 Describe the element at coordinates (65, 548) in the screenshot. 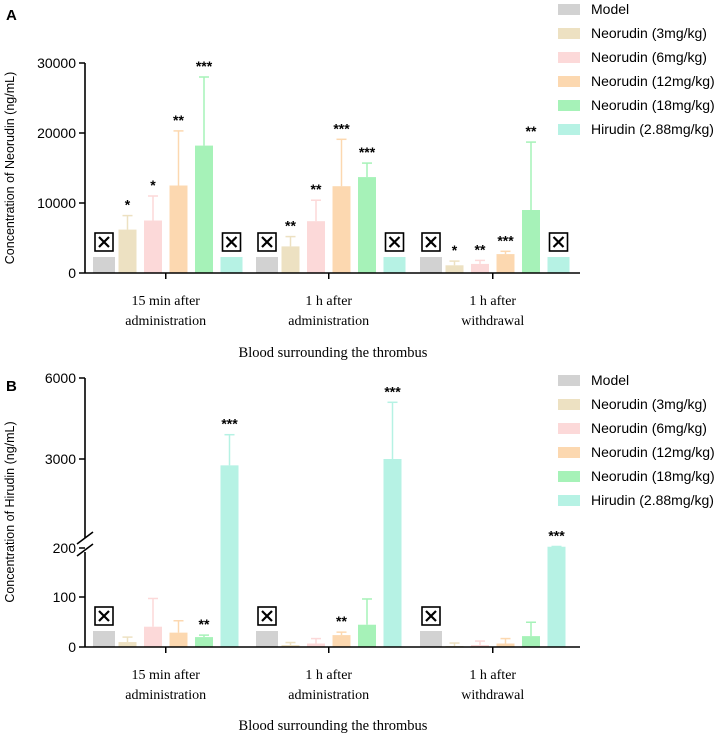

I see `y-tick-label: 200` at that location.